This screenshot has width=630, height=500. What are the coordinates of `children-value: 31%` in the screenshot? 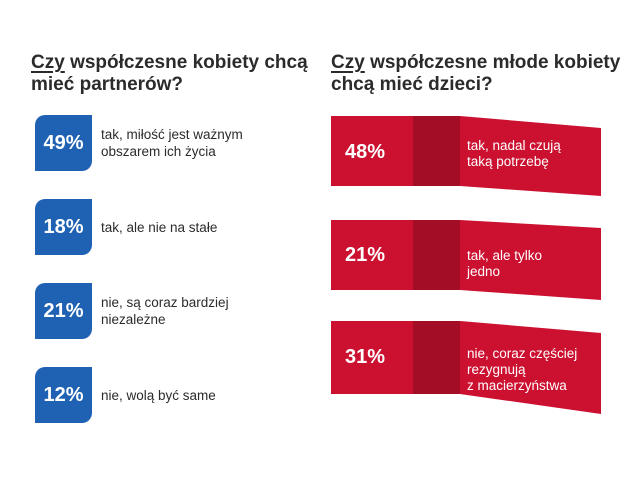 It's located at (365, 357).